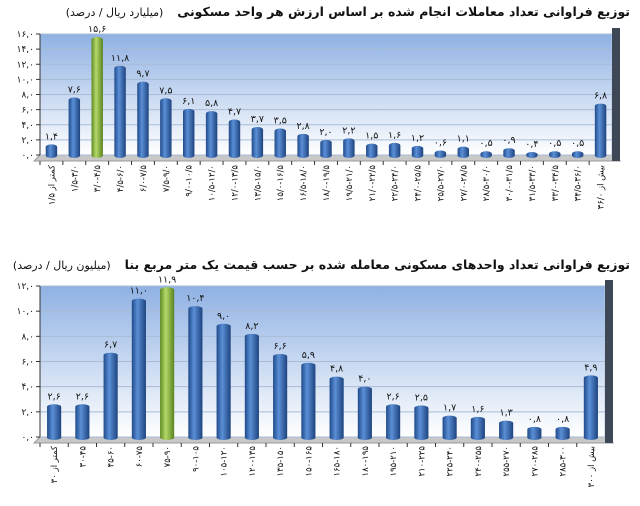  I want to click on data-label: ۶,۷, so click(110, 345).